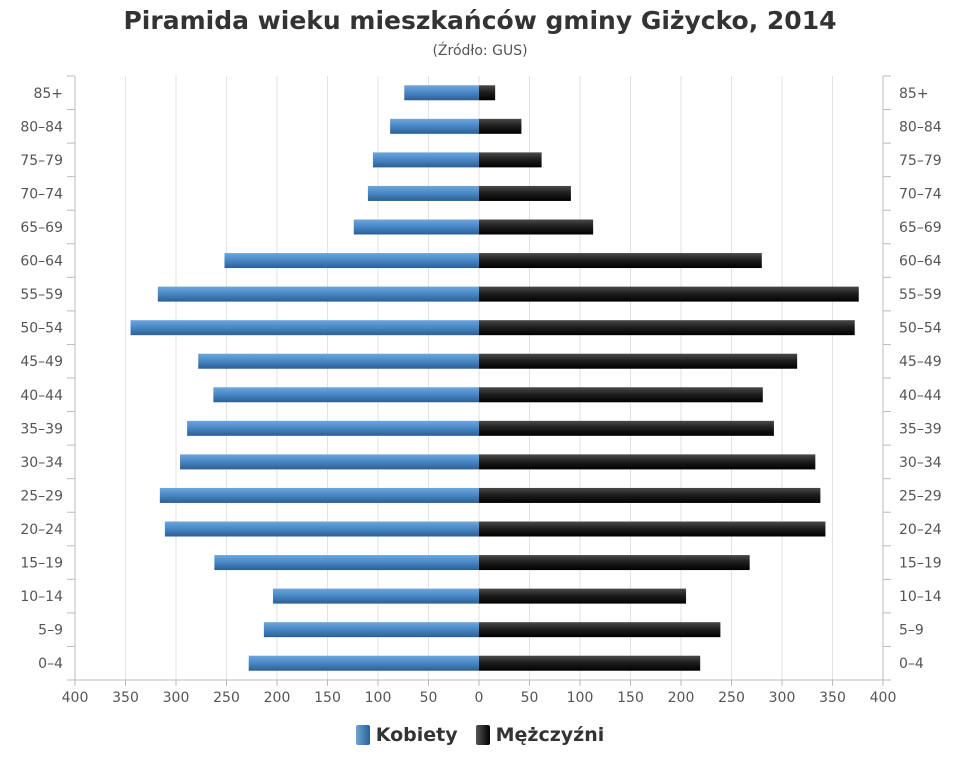  What do you see at coordinates (479, 698) in the screenshot?
I see `x-tick-label: 0` at bounding box center [479, 698].